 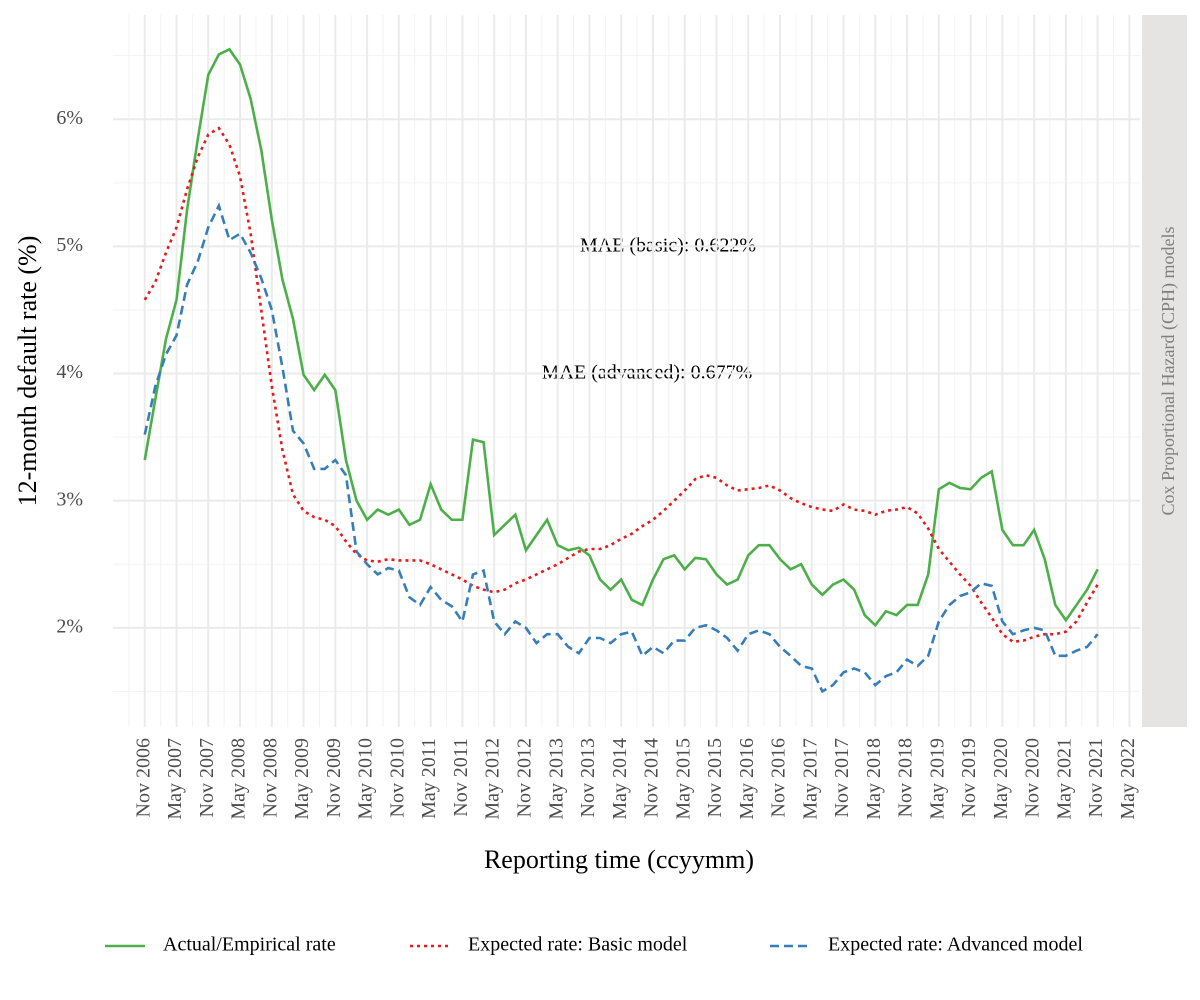 I want to click on y-tick-label: 2%, so click(x=69, y=626).